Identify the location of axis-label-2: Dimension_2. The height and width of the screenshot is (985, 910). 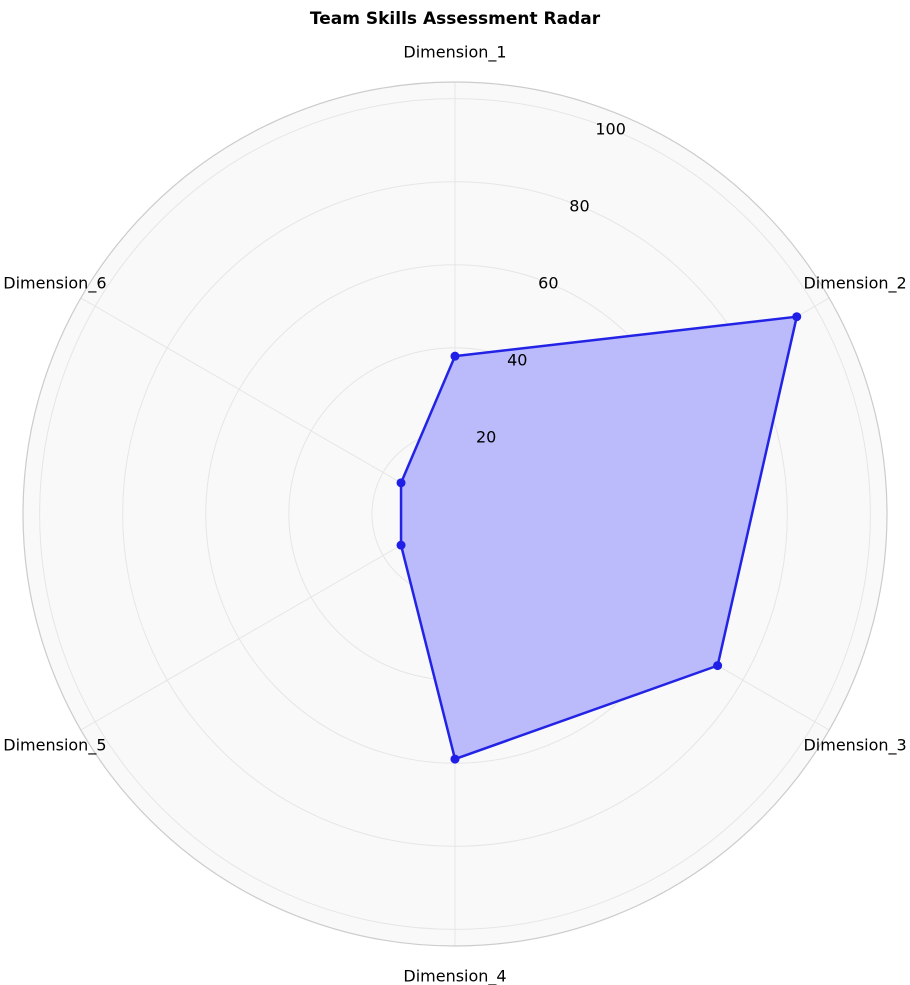
(854, 284).